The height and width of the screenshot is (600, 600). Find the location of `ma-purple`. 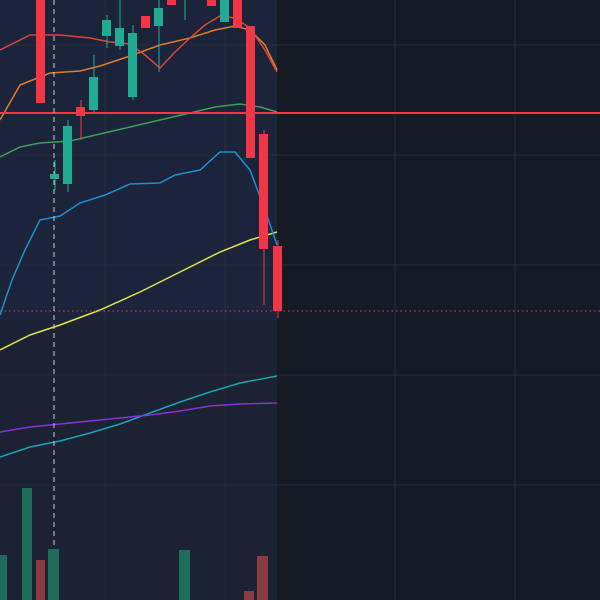

ma-purple is located at coordinates (139, 417).